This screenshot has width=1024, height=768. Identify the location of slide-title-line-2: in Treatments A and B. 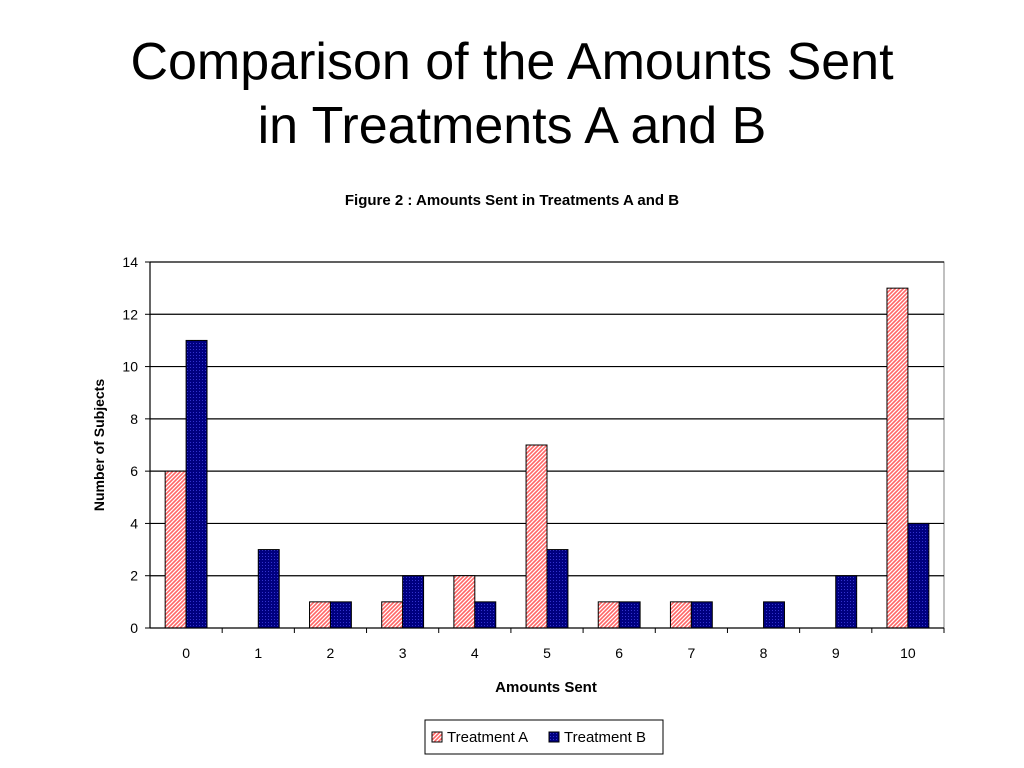
(512, 126).